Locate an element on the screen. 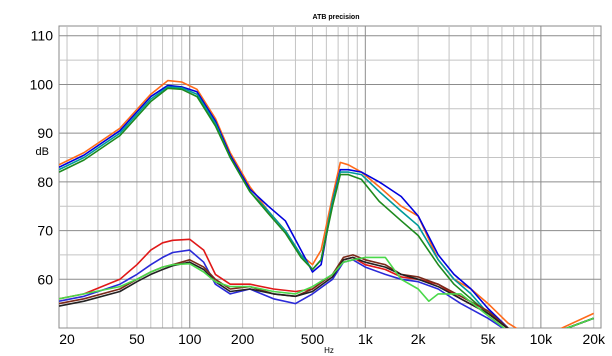 The height and width of the screenshot is (356, 612). x-tick-label: 50 is located at coordinates (137, 339).